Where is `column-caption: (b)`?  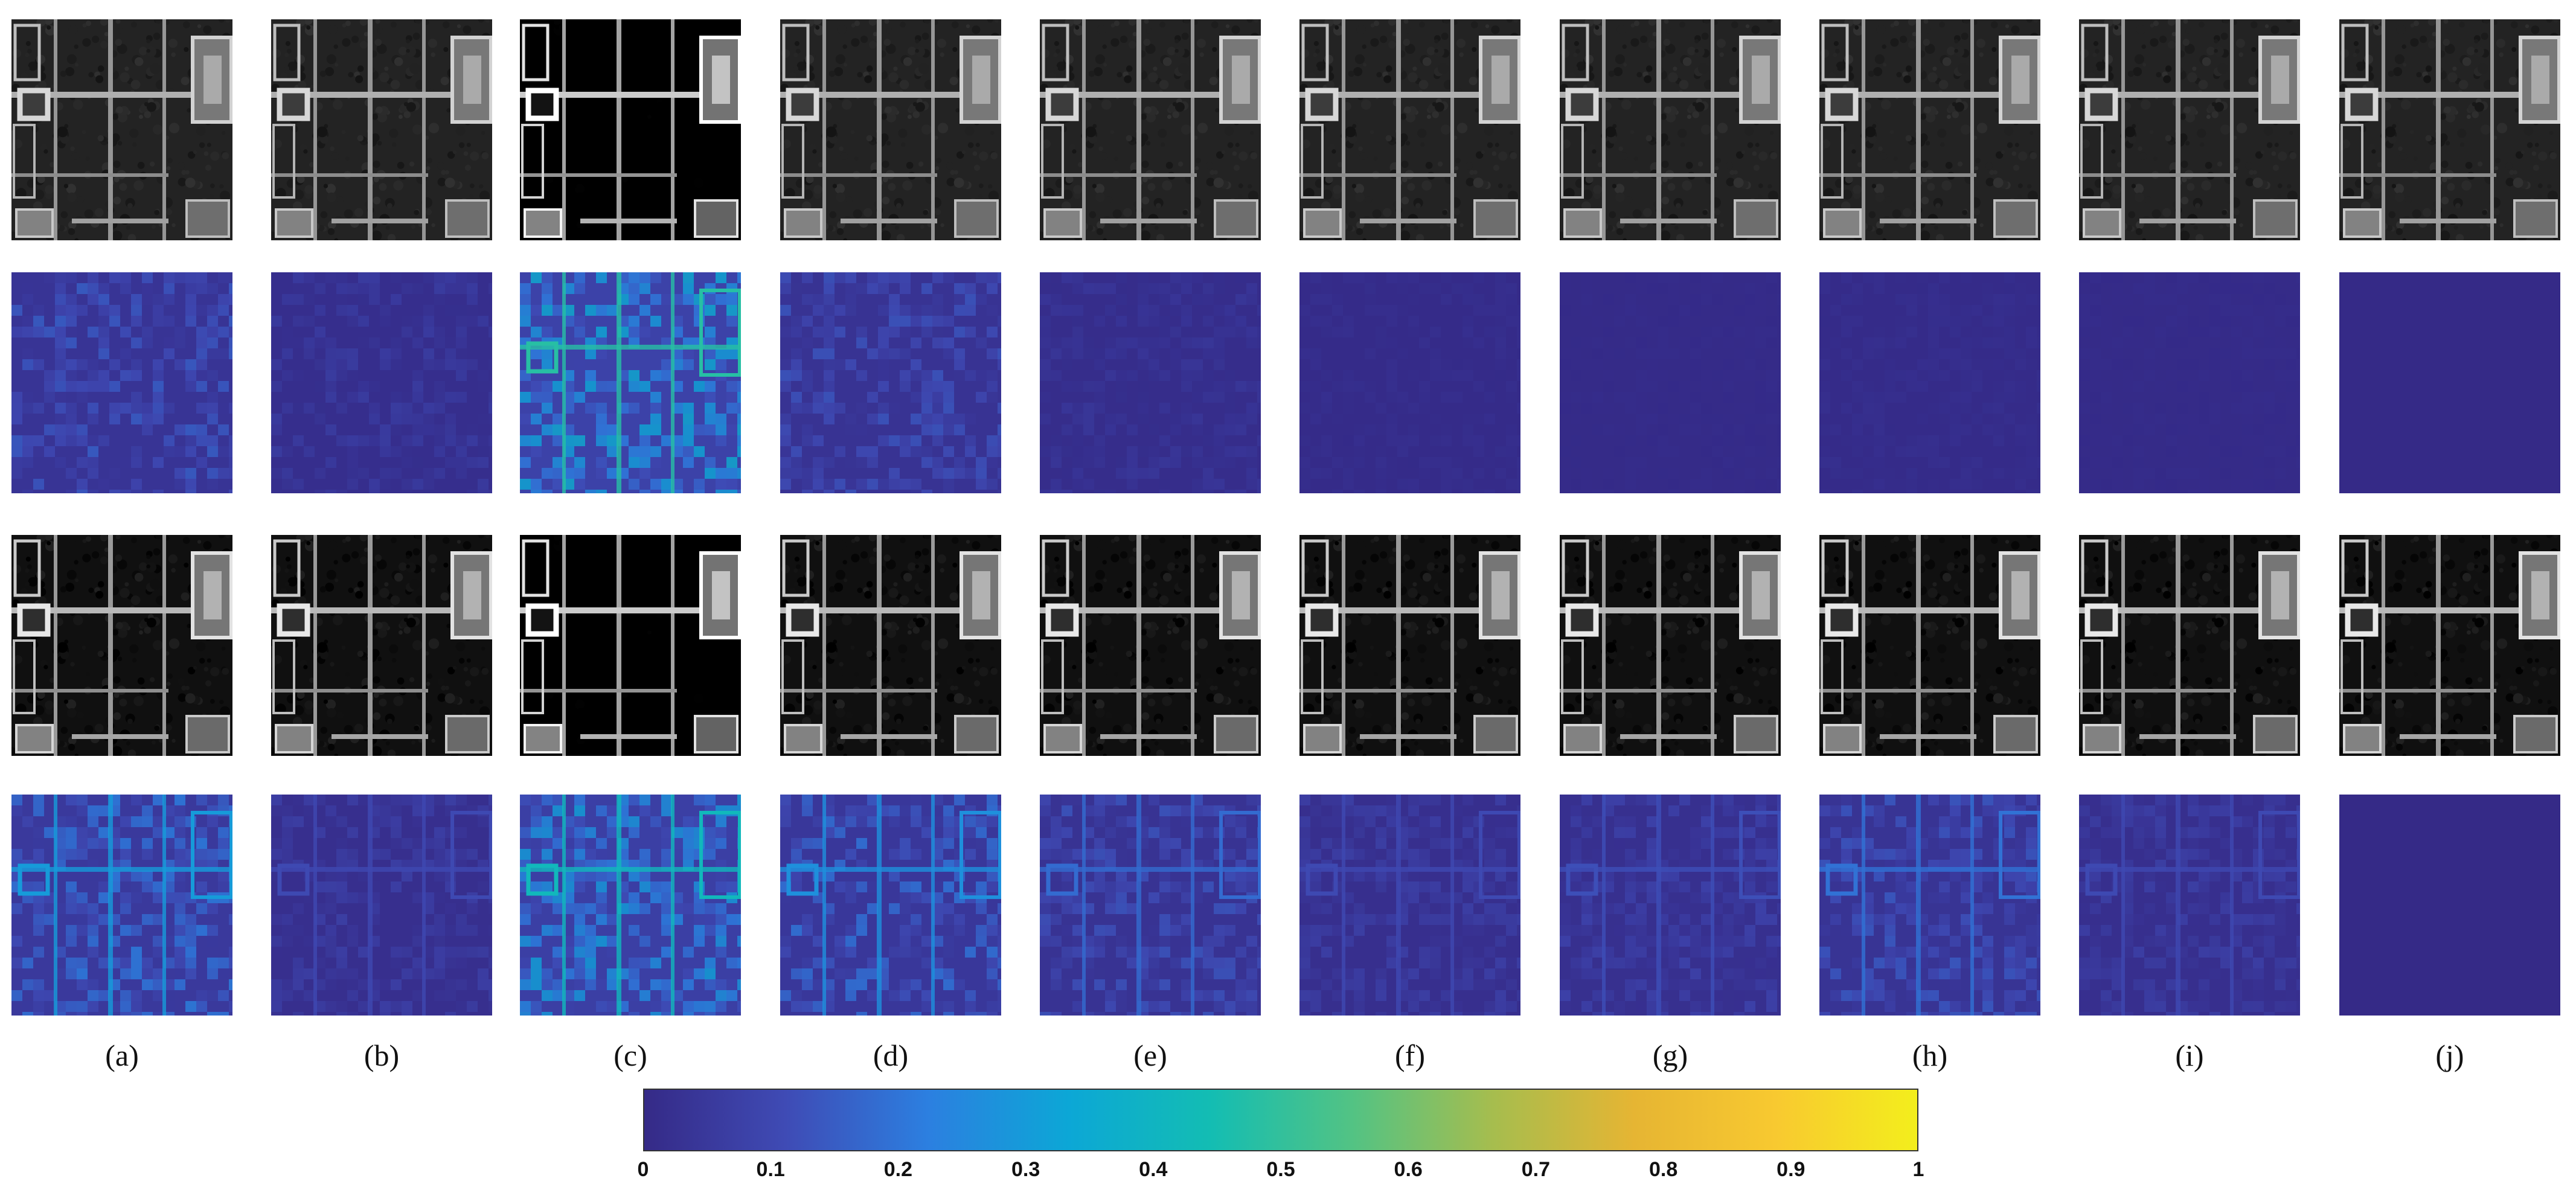
column-caption: (b) is located at coordinates (382, 1055).